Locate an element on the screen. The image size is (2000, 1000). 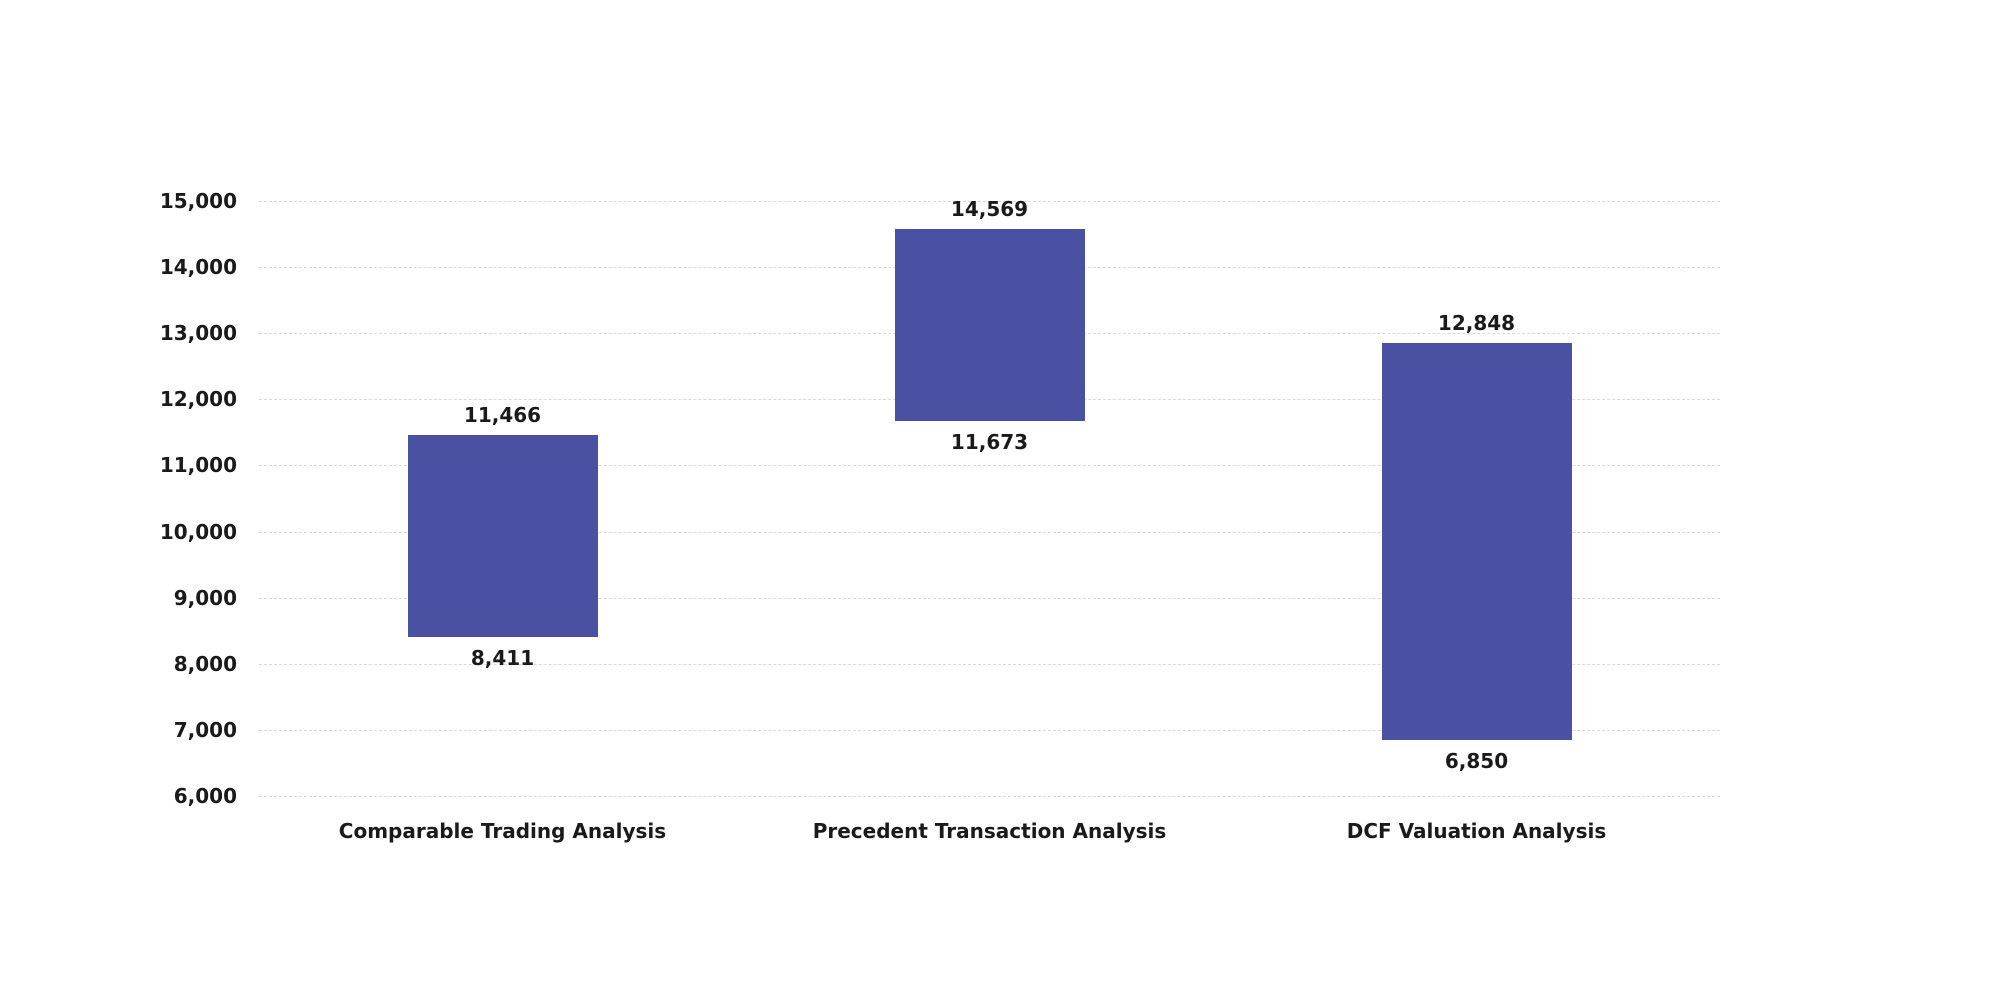
bar-high-value-label: 14,569 is located at coordinates (989, 209).